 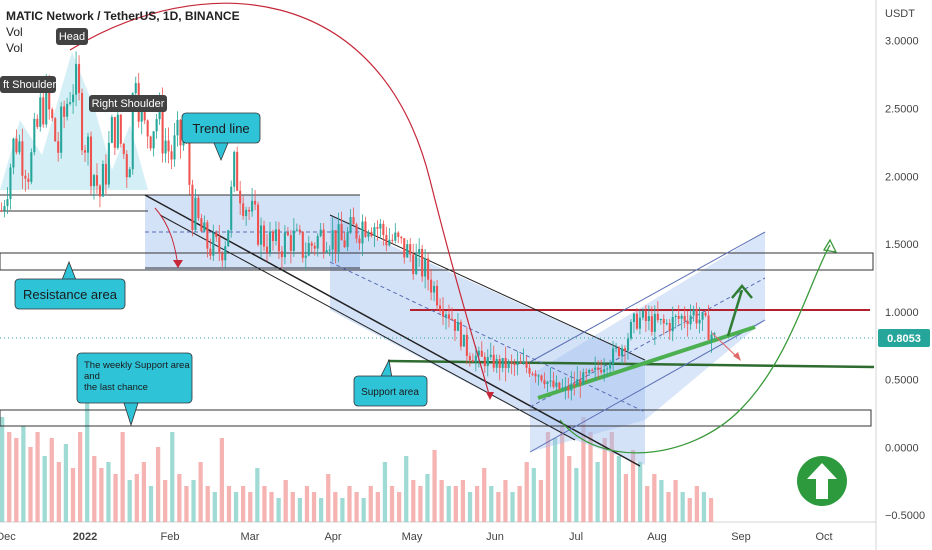 I want to click on green-projection-curve, so click(x=695, y=349).